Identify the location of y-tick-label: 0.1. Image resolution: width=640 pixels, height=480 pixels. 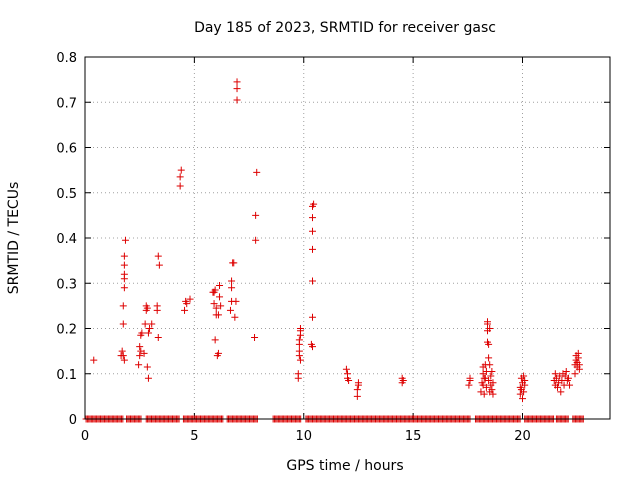
(66, 375).